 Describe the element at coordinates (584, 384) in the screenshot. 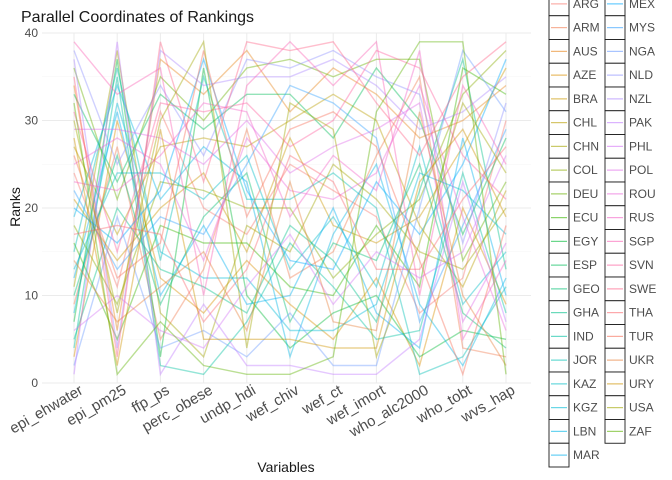

I see `legend-label: KAZ` at that location.